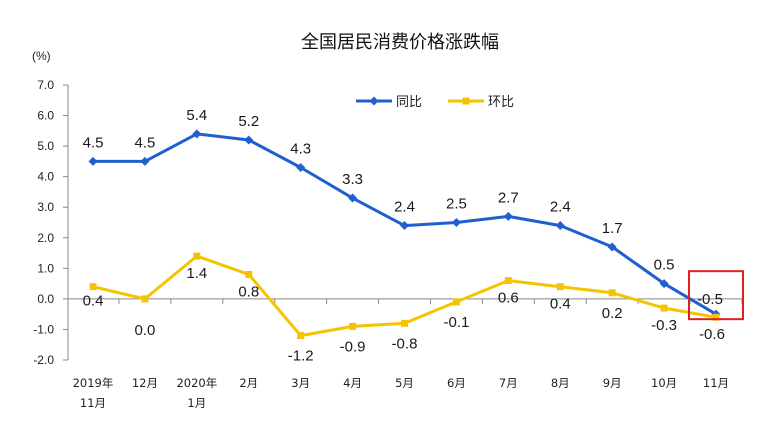 This screenshot has height=433, width=767. What do you see at coordinates (45, 146) in the screenshot?
I see `y-tick-label: 5.0` at bounding box center [45, 146].